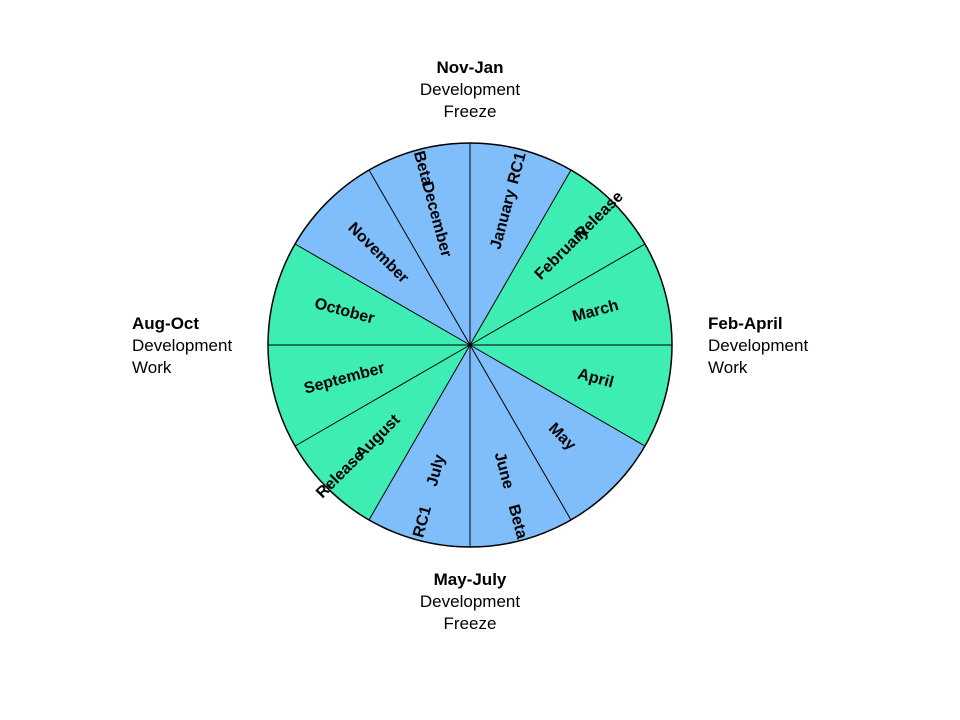  I want to click on sector-may, so click(557, 432).